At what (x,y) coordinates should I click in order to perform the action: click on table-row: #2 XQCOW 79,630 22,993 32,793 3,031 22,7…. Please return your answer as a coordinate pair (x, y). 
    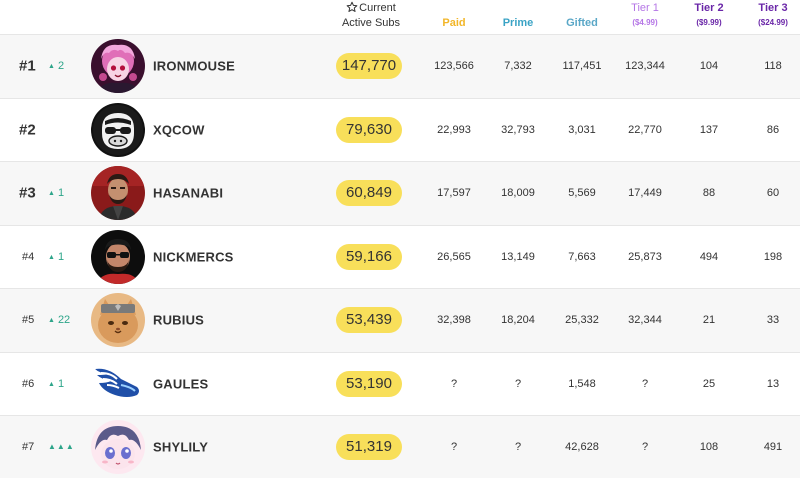
    Looking at the image, I should click on (400, 129).